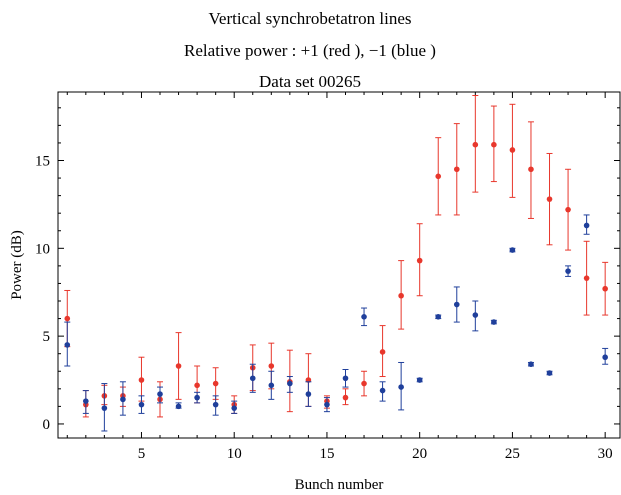 The width and height of the screenshot is (621, 495). I want to click on y-tick-label: 0, so click(47, 425).